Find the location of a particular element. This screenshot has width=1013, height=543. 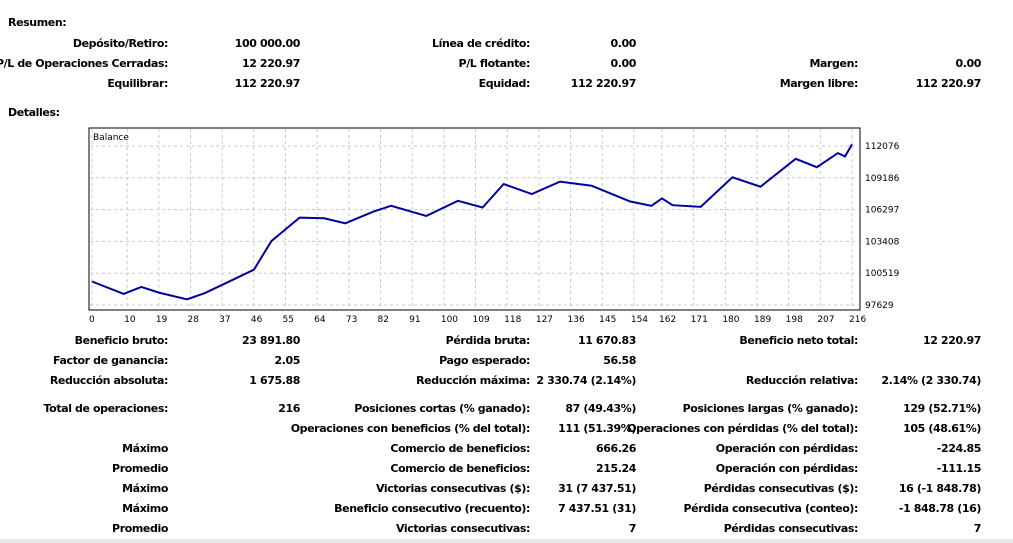

stat-label: Posiciones cortas (% ganado): is located at coordinates (442, 408).